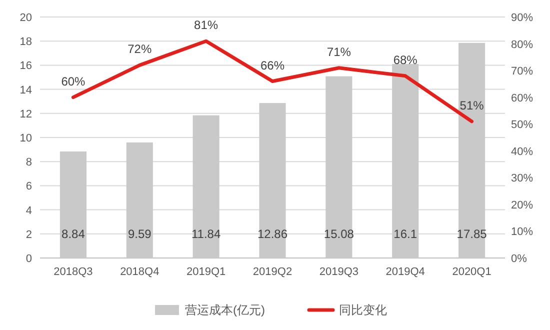 The image size is (550, 330). What do you see at coordinates (29, 162) in the screenshot?
I see `y-tick-label: 8` at bounding box center [29, 162].